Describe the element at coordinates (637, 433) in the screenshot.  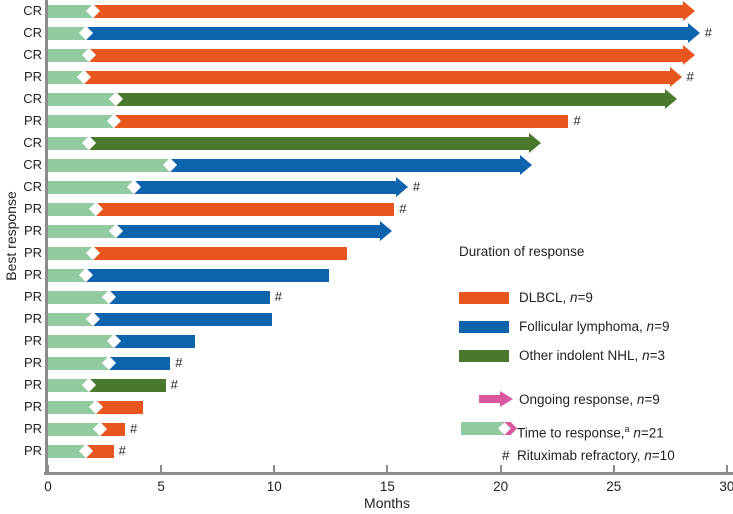
I see `legend-label-time-n: n` at that location.